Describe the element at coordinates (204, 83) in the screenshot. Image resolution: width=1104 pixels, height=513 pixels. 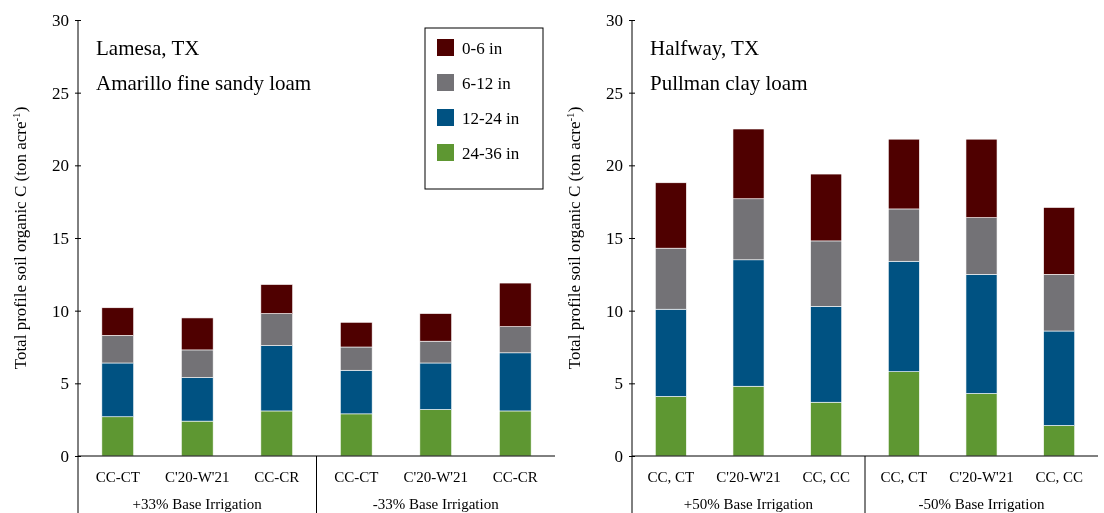
I see `text: Amarillo fine sandy loam` at that location.